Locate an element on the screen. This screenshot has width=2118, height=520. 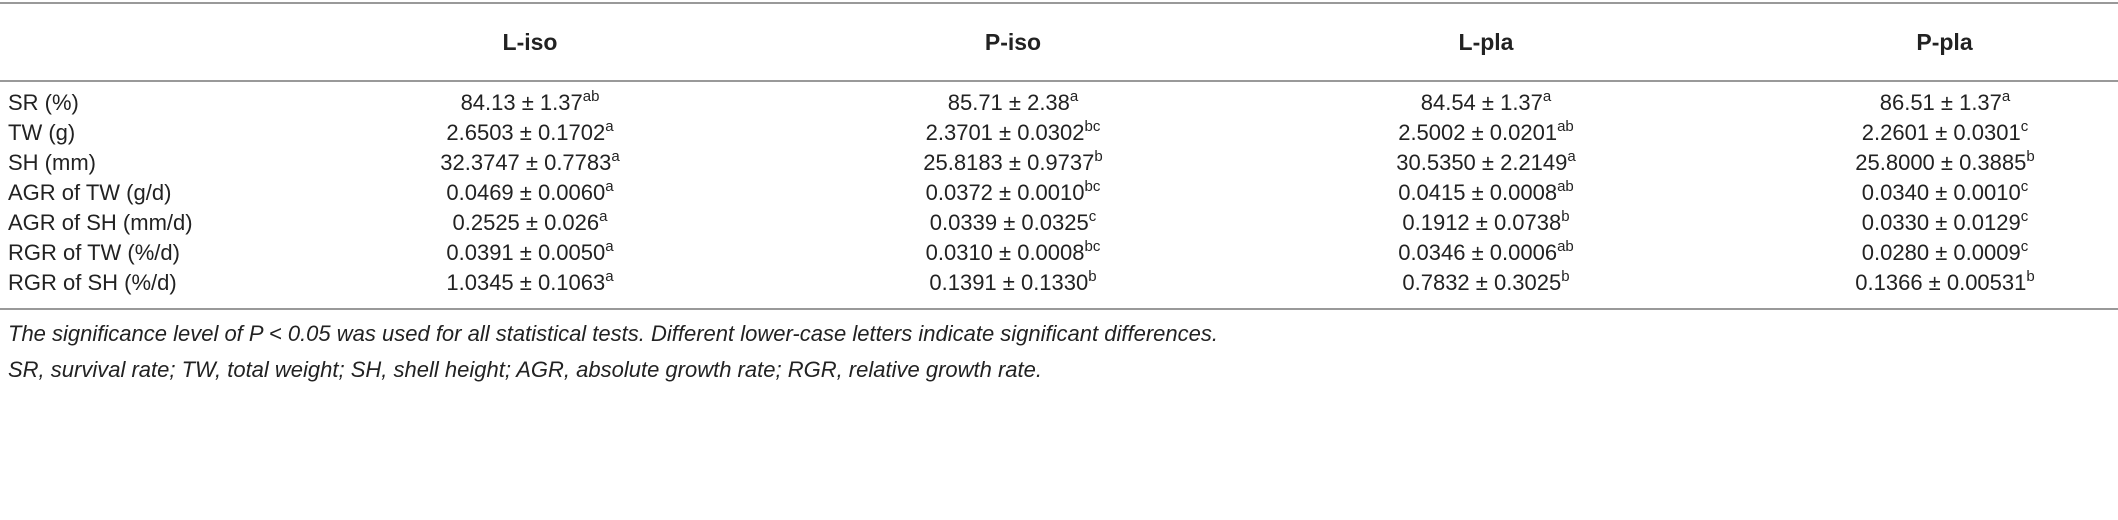
table-cell: 0.1912 ± 0.0738b is located at coordinates (1486, 223).